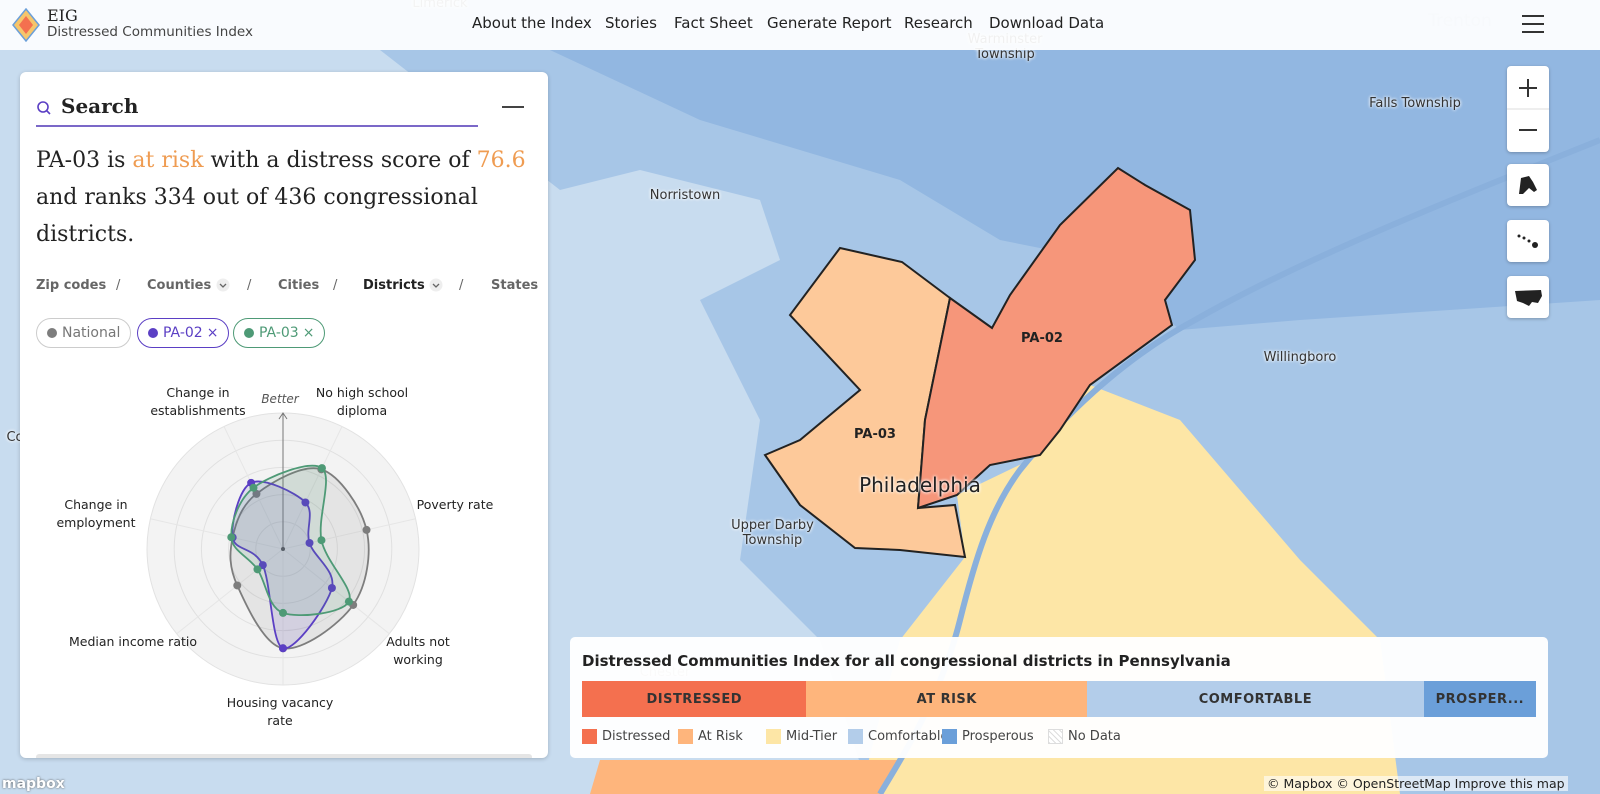 The image size is (1600, 794). Describe the element at coordinates (91, 333) in the screenshot. I see `chip-label: National` at that location.